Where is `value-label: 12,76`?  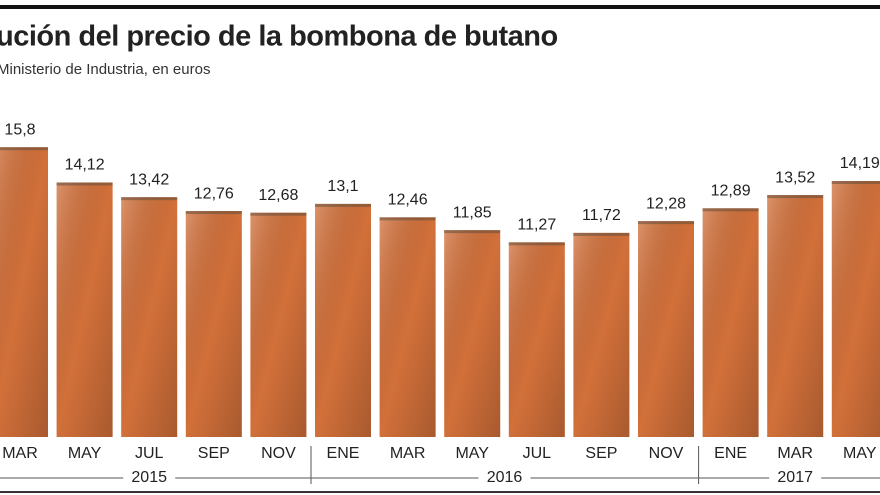
value-label: 12,76 is located at coordinates (214, 193).